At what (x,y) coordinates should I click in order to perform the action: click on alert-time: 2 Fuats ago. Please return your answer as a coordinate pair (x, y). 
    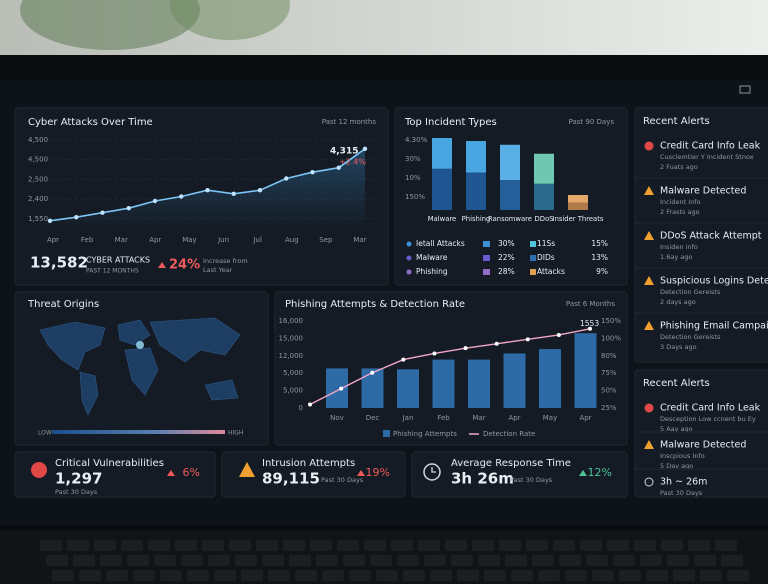
    Looking at the image, I should click on (679, 167).